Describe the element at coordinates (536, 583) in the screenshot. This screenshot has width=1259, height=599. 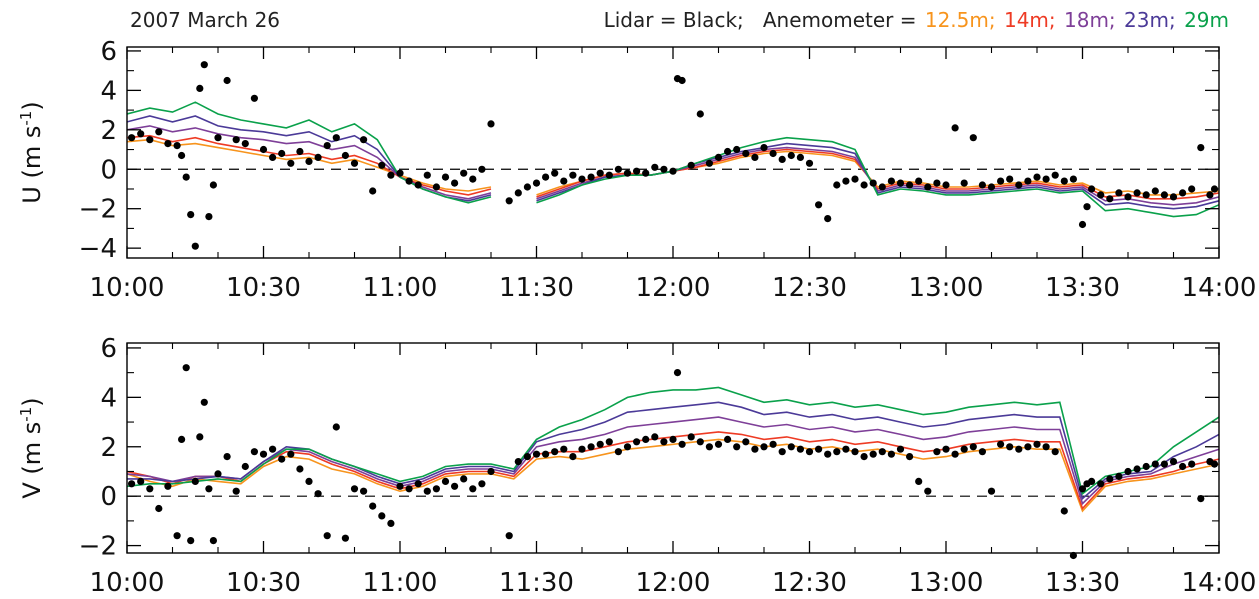
I see `x-tick-label: 11:30` at that location.